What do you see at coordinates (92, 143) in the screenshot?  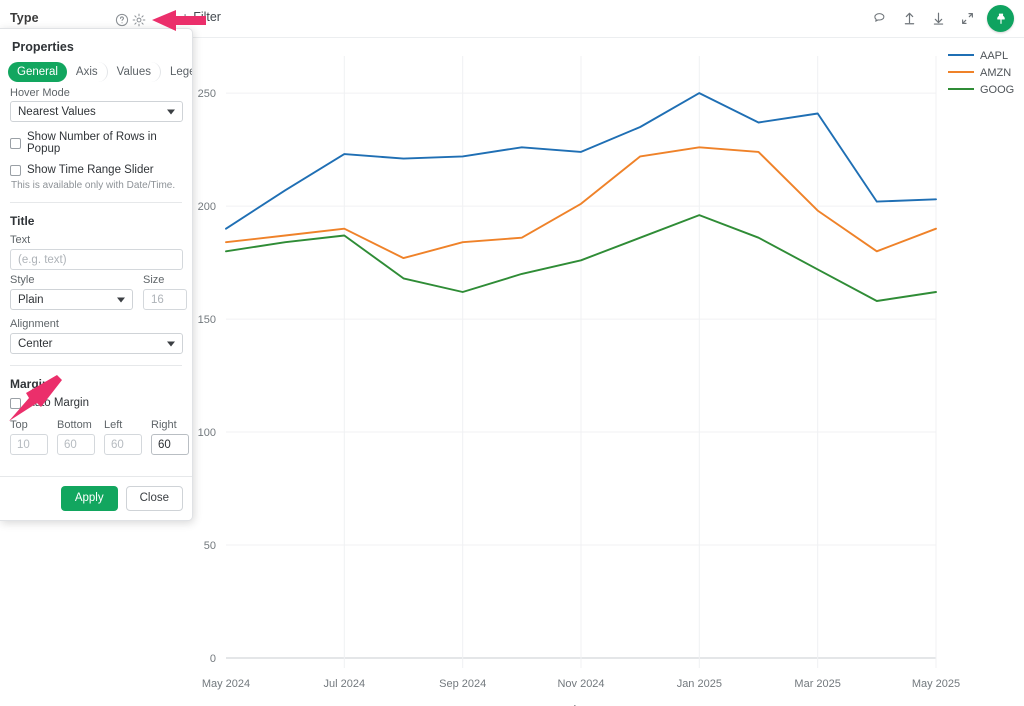 I see `show-rows-in-popup-label: Show Number of Rows in Popup` at bounding box center [92, 143].